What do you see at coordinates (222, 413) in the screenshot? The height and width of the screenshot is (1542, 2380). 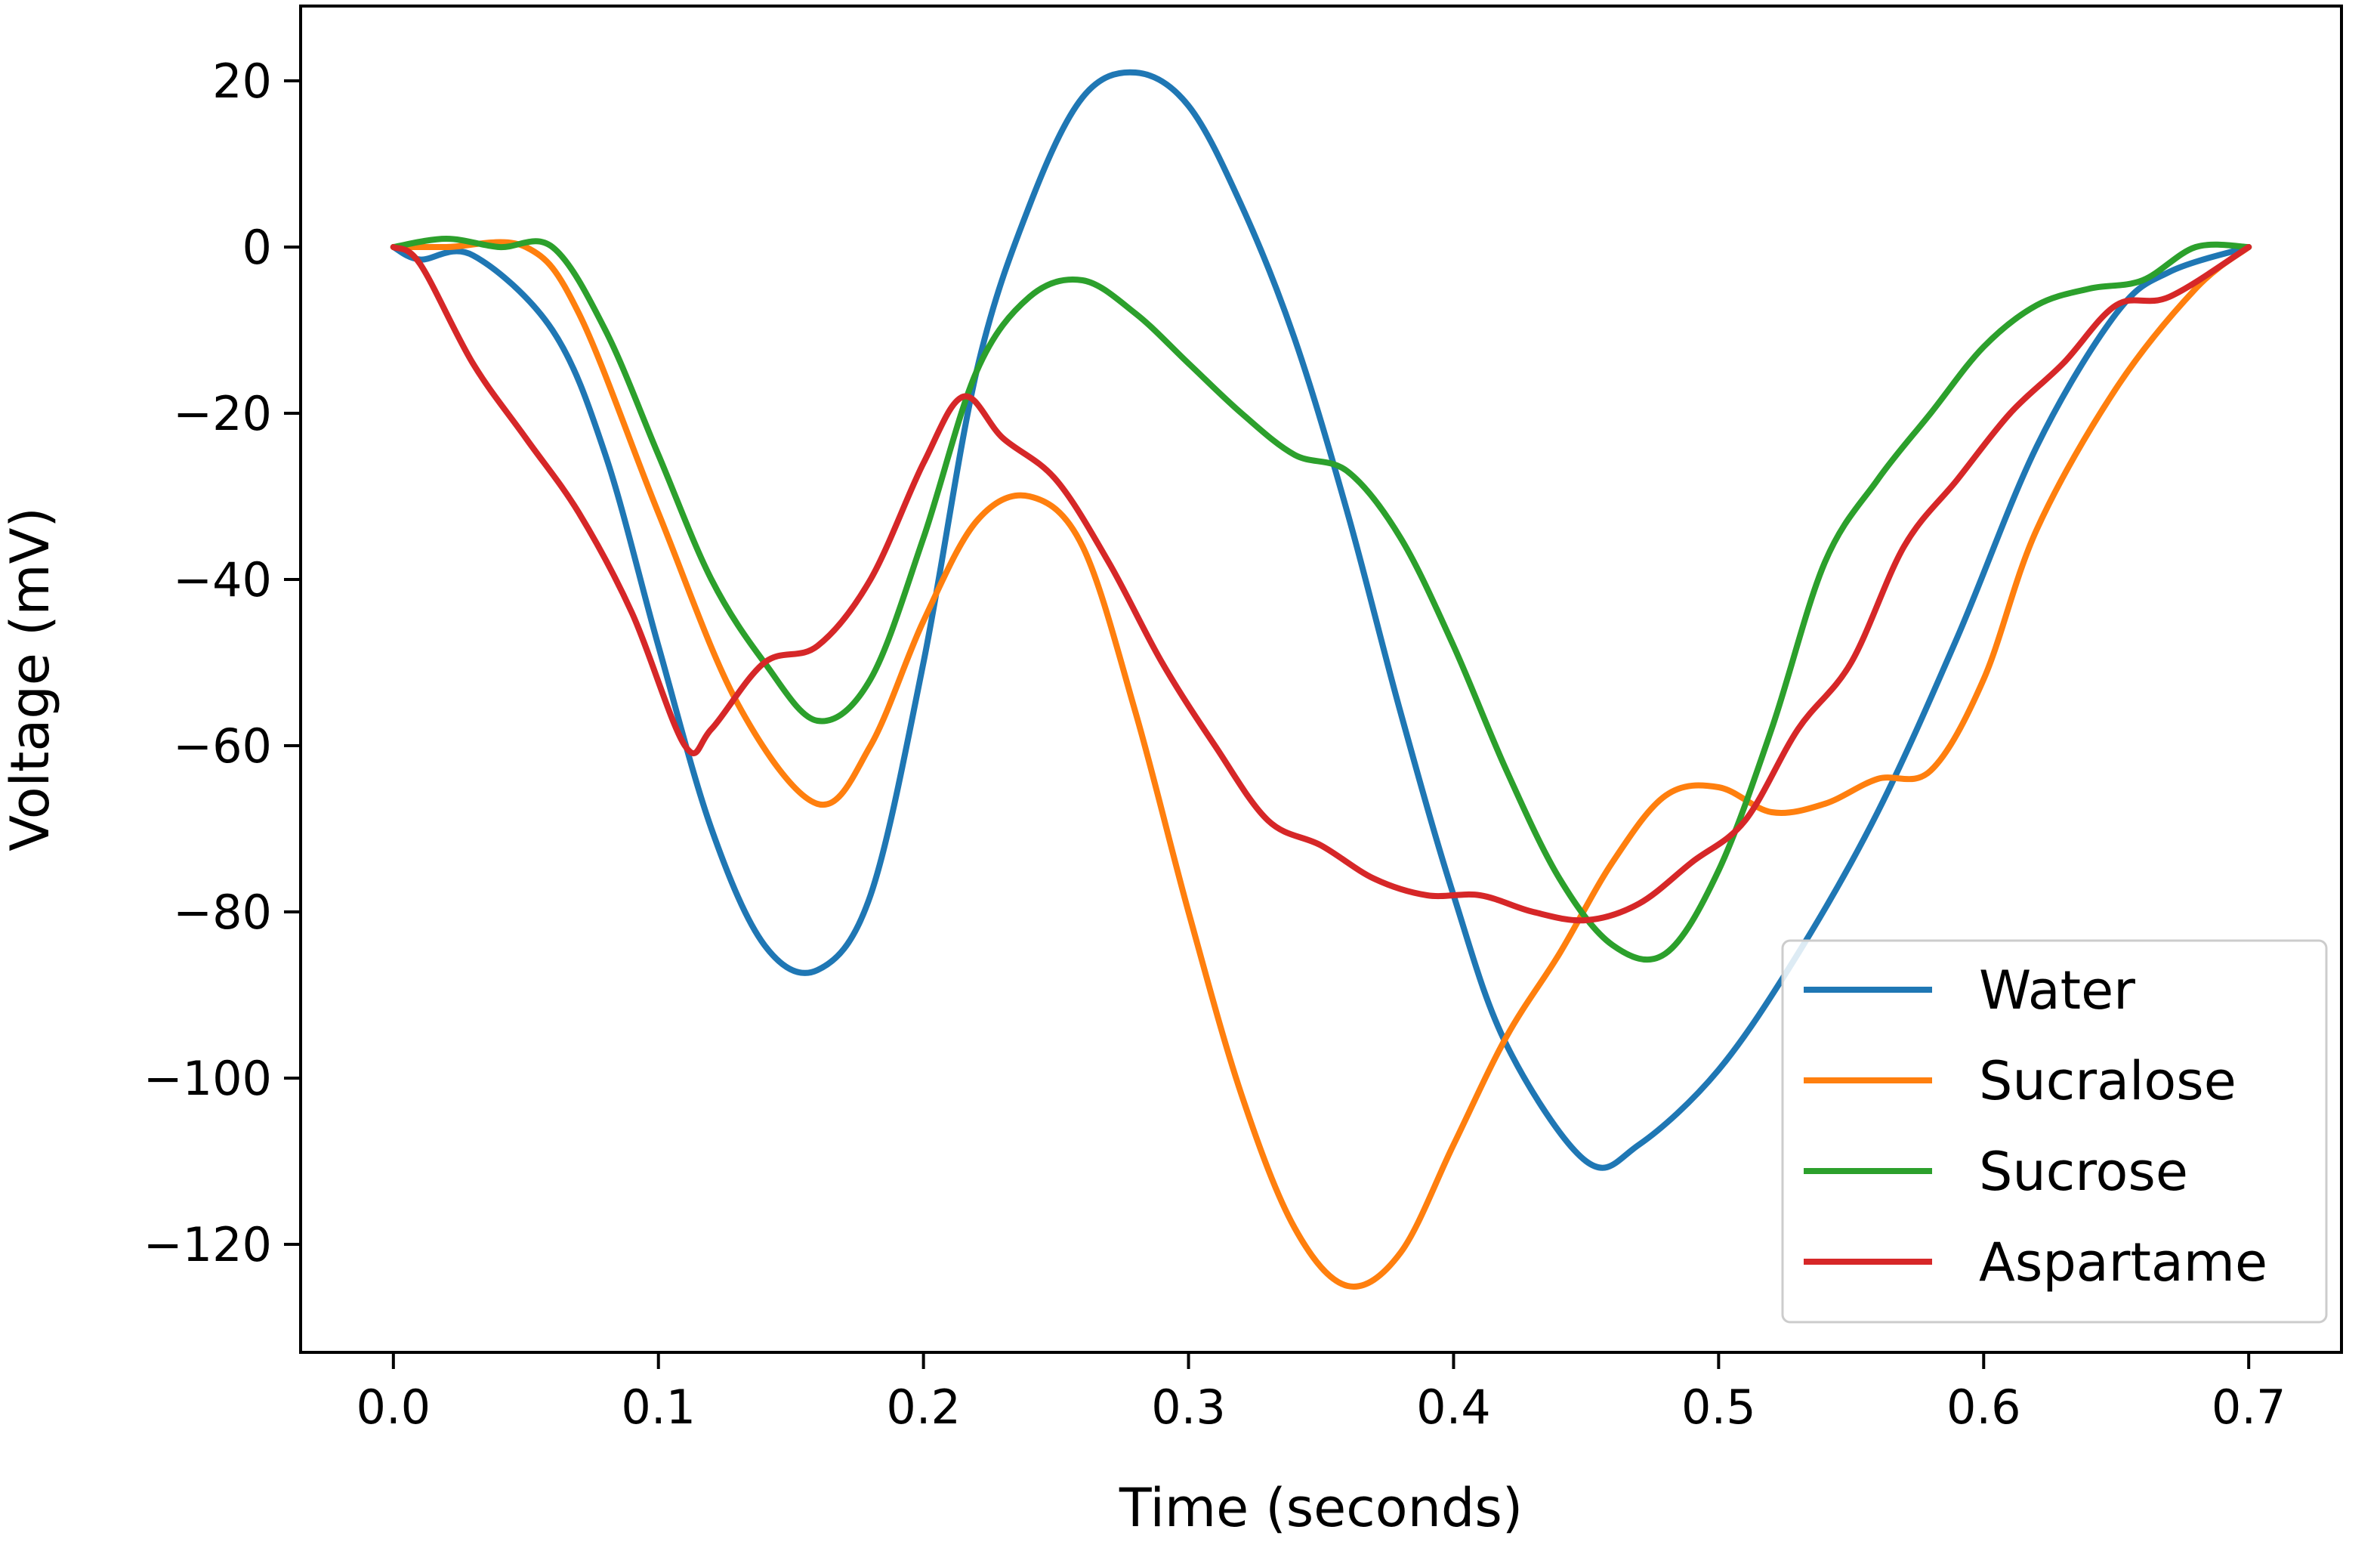 I see `y-tick-label: −20` at bounding box center [222, 413].